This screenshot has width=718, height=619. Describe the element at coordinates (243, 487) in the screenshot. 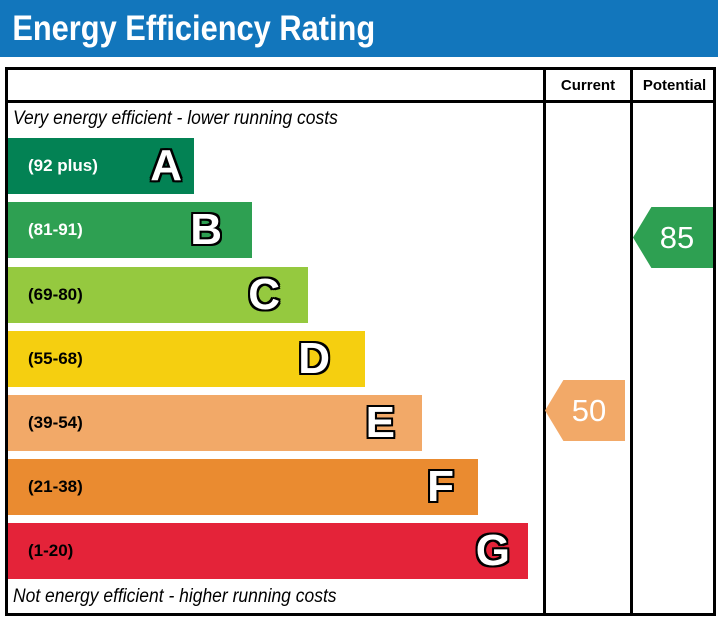

I see `band-f: (21-38) F` at that location.